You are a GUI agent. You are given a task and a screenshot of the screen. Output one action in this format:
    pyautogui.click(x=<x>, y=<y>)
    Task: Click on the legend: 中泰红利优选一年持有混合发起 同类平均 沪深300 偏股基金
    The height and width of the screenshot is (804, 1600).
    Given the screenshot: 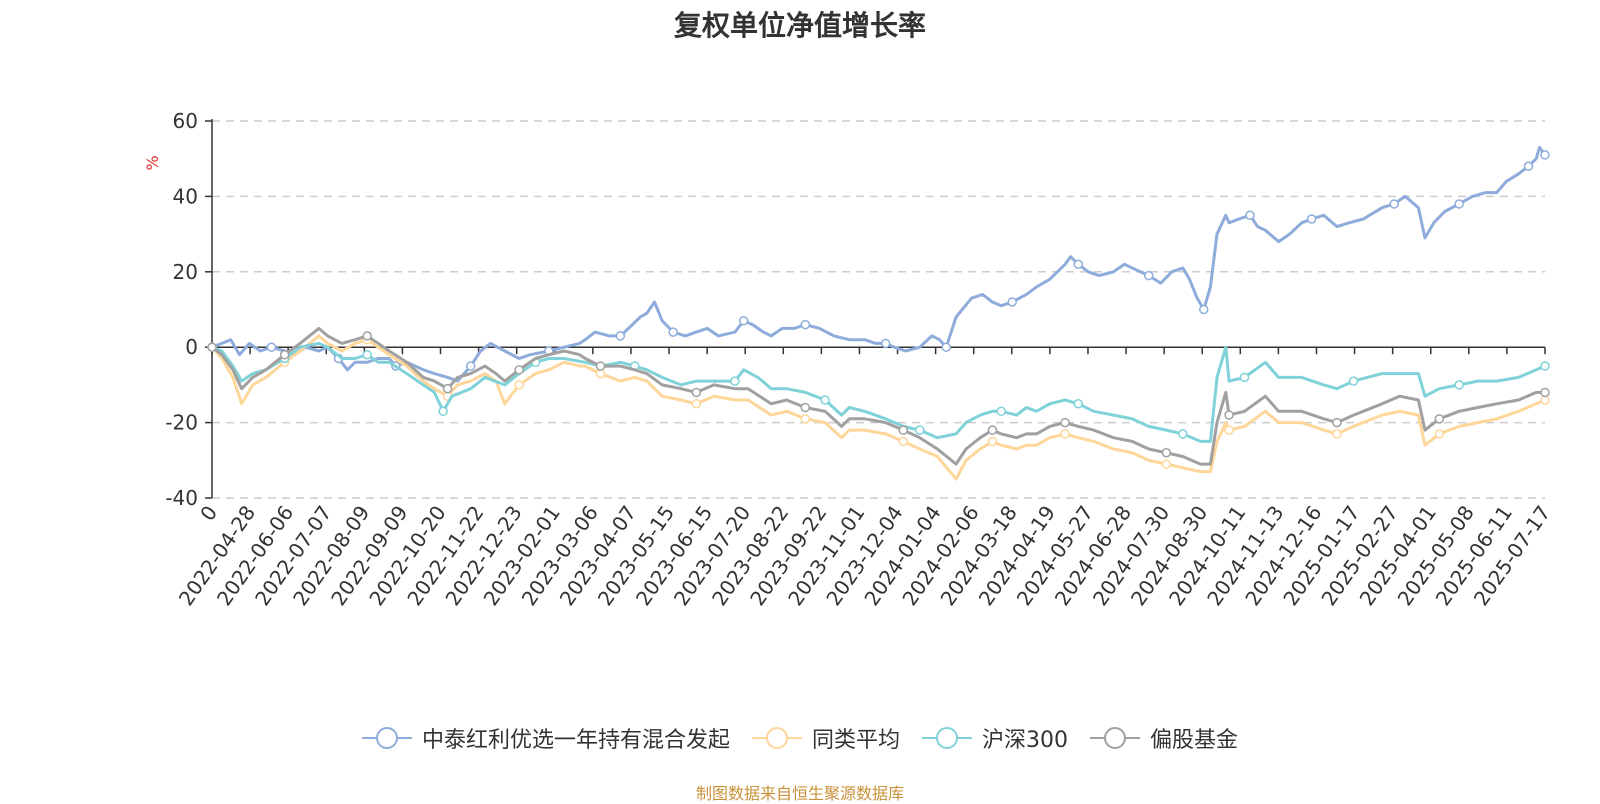 What is the action you would take?
    pyautogui.click(x=800, y=738)
    